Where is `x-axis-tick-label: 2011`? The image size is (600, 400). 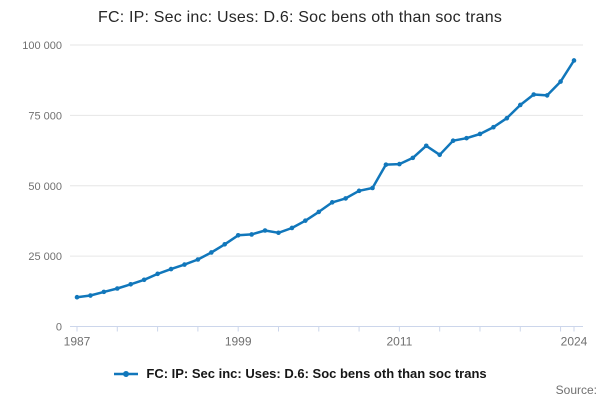 x-axis-tick-label: 2011 is located at coordinates (399, 342).